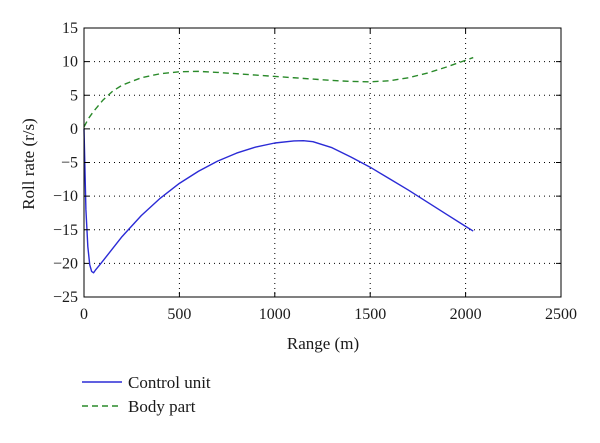  I want to click on x-tick-label-1: 500, so click(179, 314).